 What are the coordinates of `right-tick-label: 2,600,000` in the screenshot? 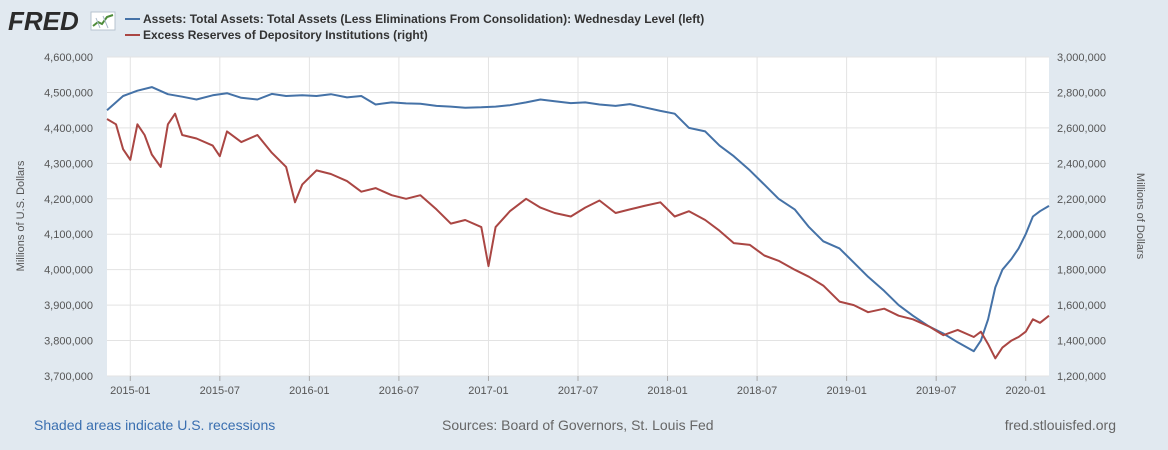 It's located at (1081, 129).